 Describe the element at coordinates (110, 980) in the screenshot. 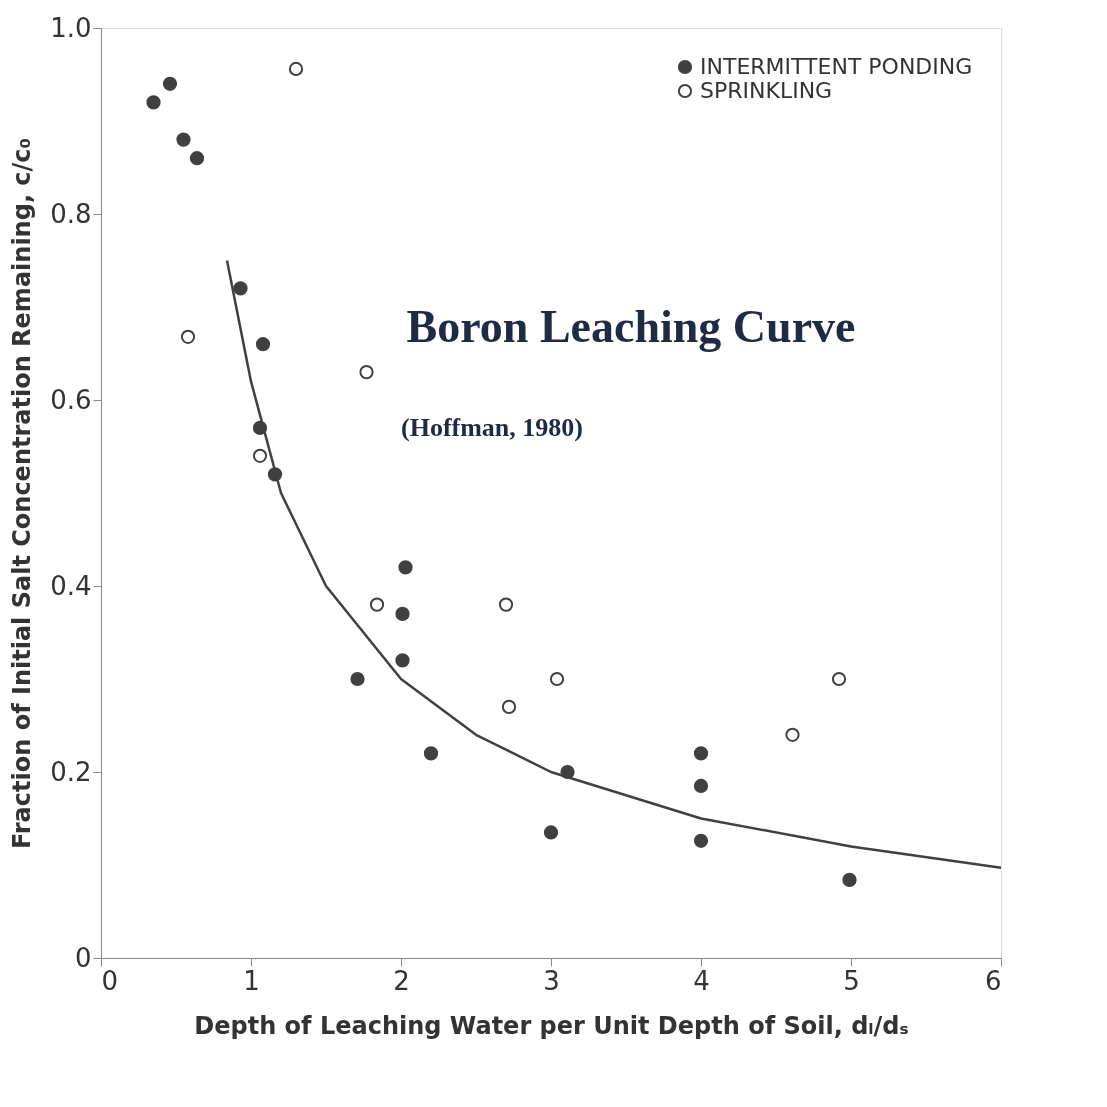

I see `x-tick-label: 0` at that location.